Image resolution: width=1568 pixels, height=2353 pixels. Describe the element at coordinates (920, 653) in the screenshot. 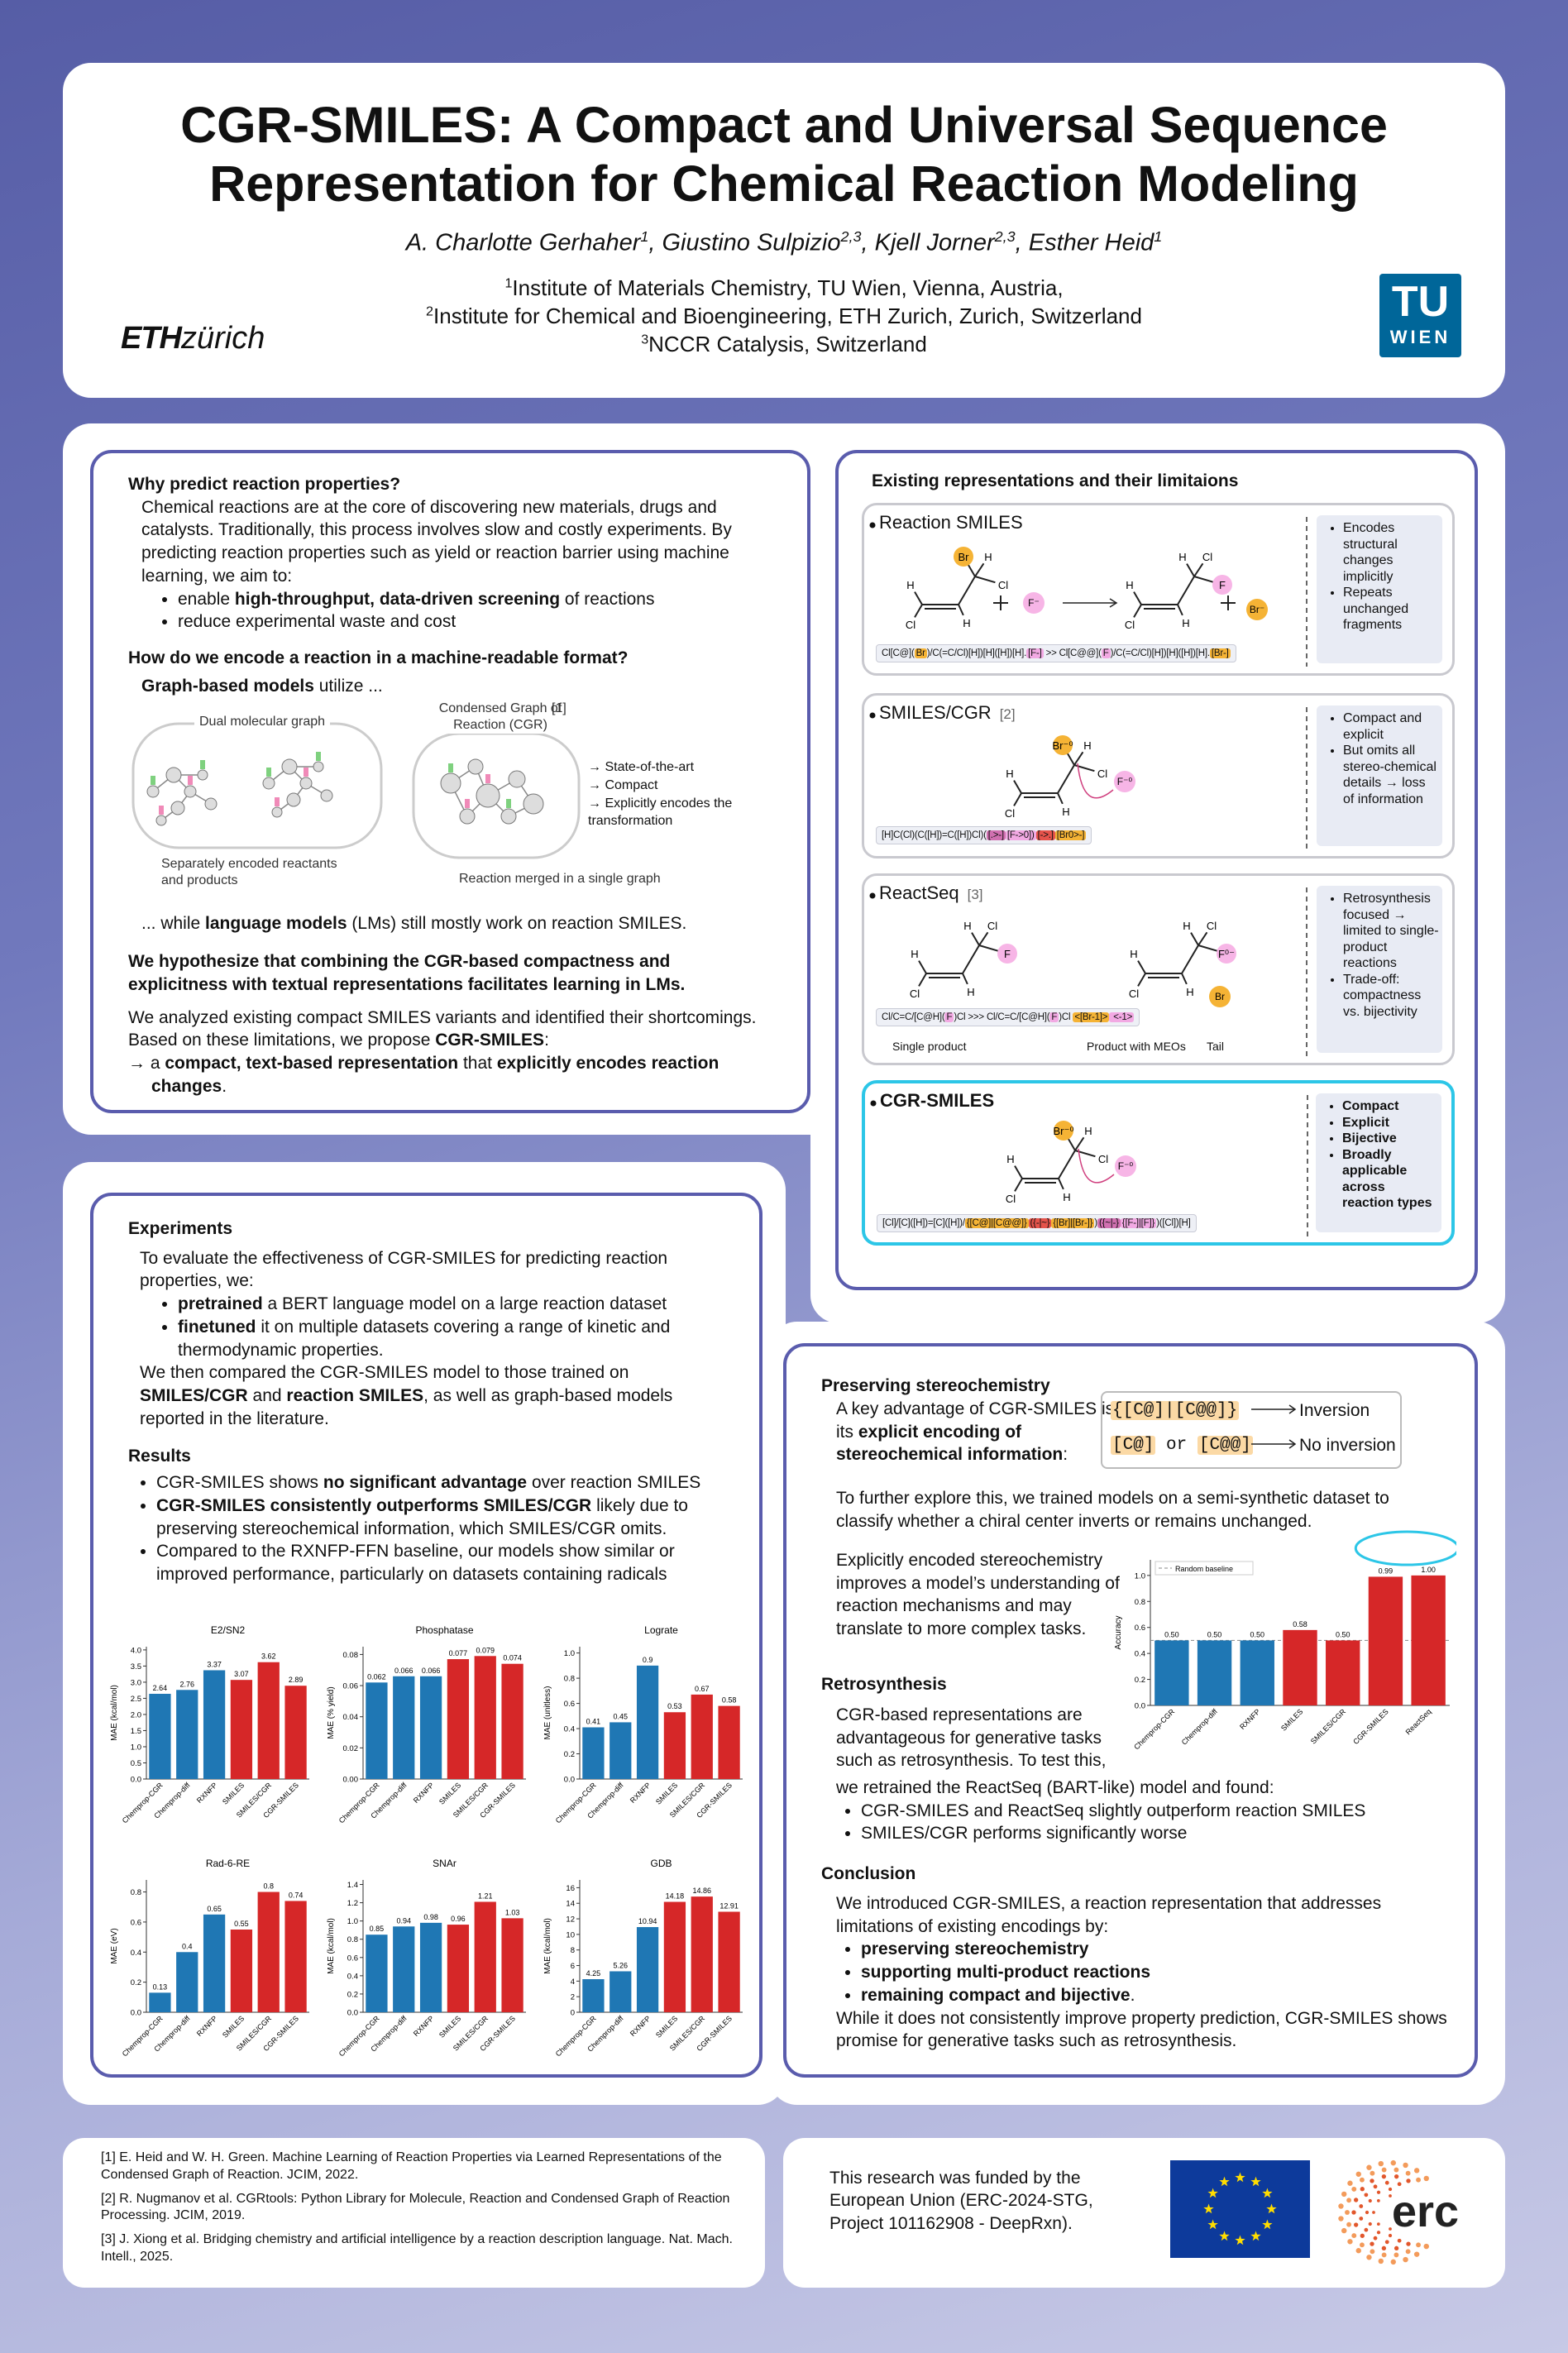

I see `highlight: Br` at that location.